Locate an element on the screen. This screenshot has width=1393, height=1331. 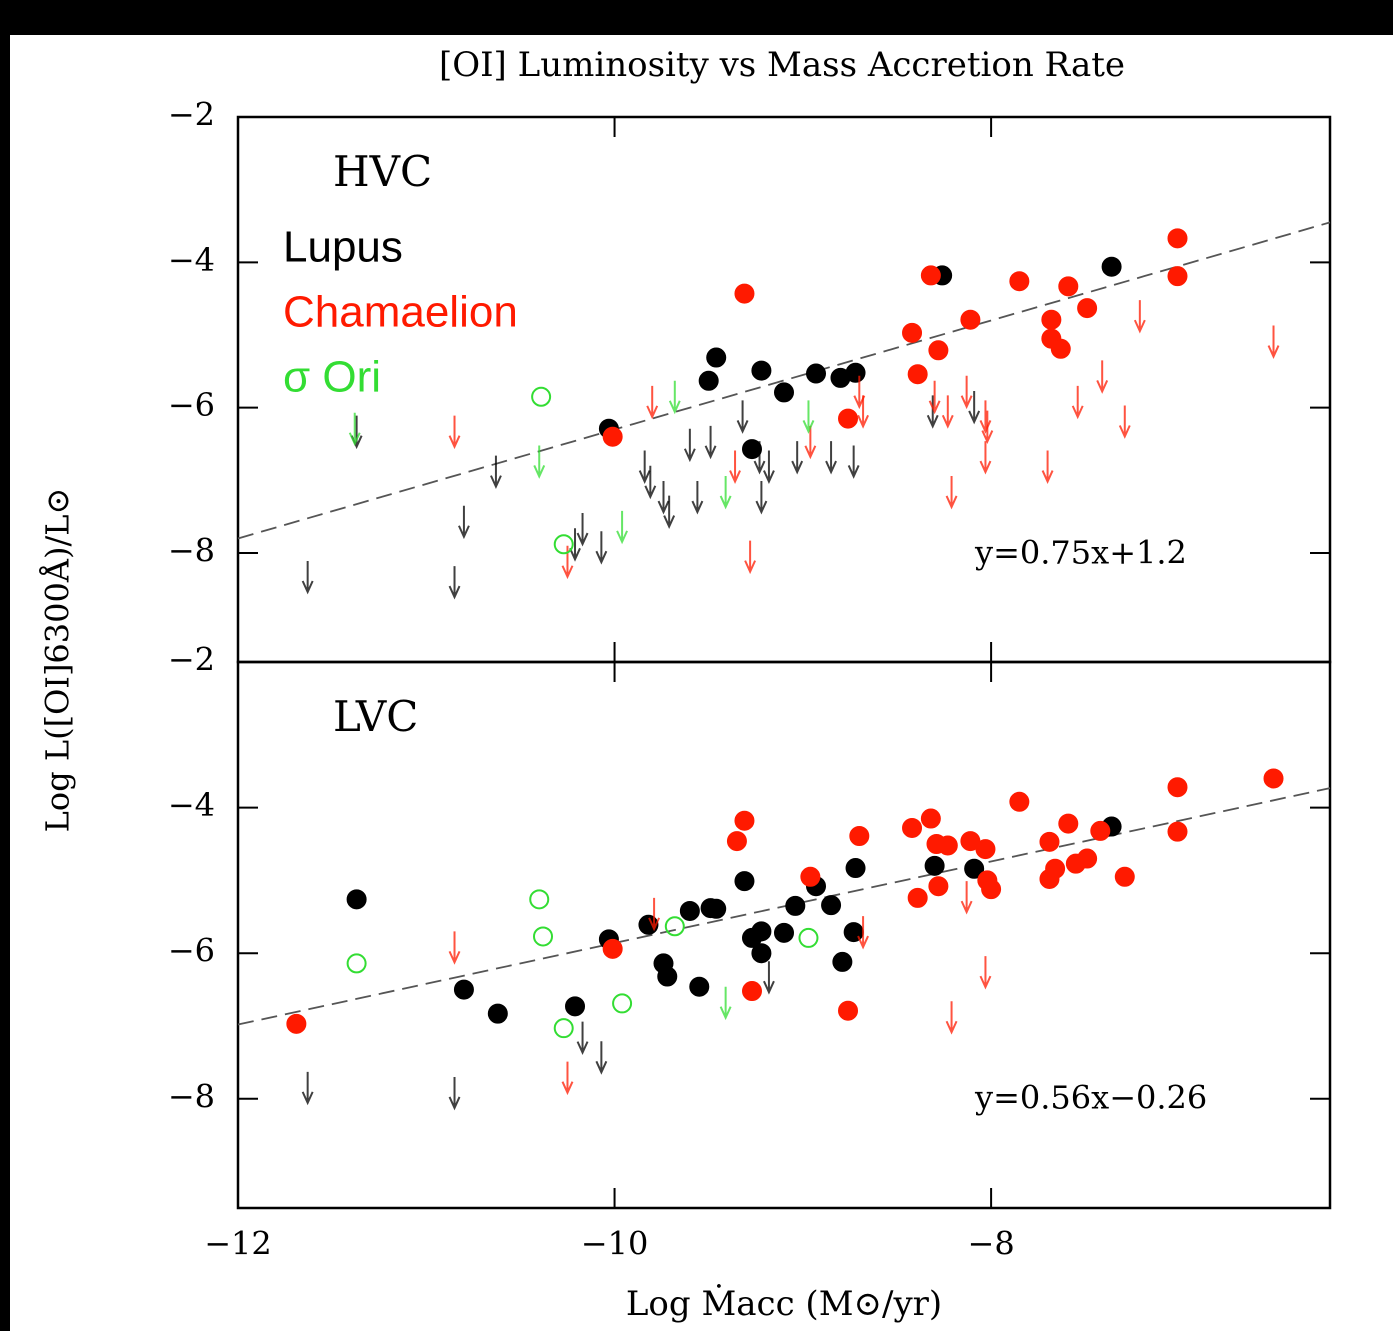
x-axis-label: Log Ṁacc (M⊙/yr) is located at coordinates (784, 1304).